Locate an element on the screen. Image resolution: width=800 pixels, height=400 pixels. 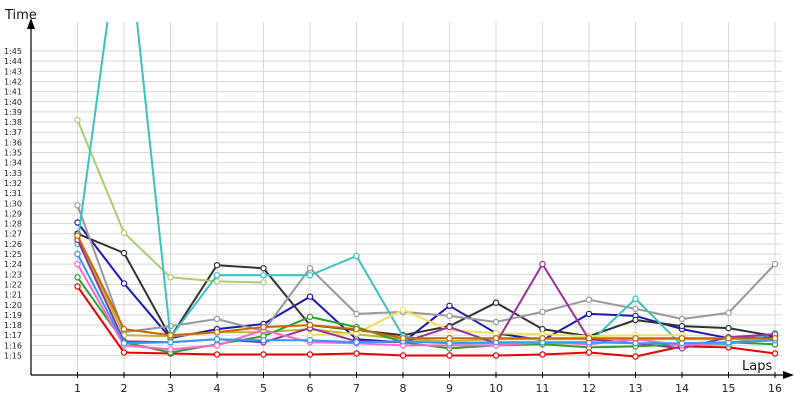
y-tick-label: 1:15 is located at coordinates (13, 356).